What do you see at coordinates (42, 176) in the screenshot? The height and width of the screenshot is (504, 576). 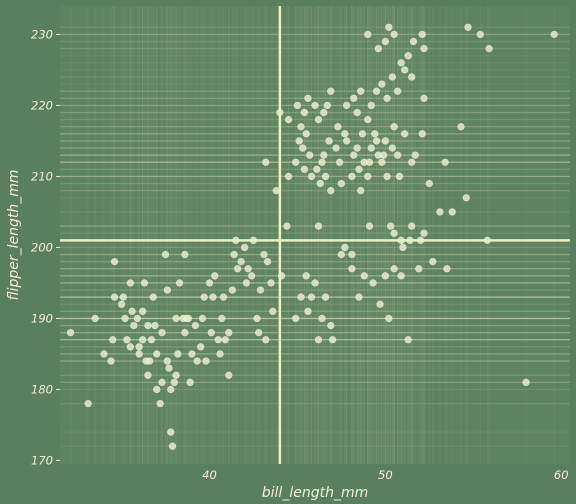 I see `y-tick-label: 210` at bounding box center [42, 176].